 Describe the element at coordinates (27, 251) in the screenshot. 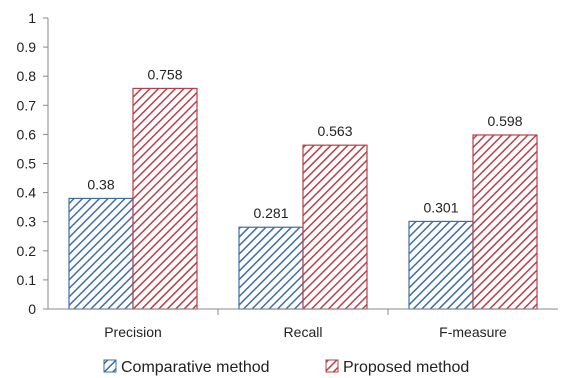

I see `y-tick-label: 0.2` at that location.